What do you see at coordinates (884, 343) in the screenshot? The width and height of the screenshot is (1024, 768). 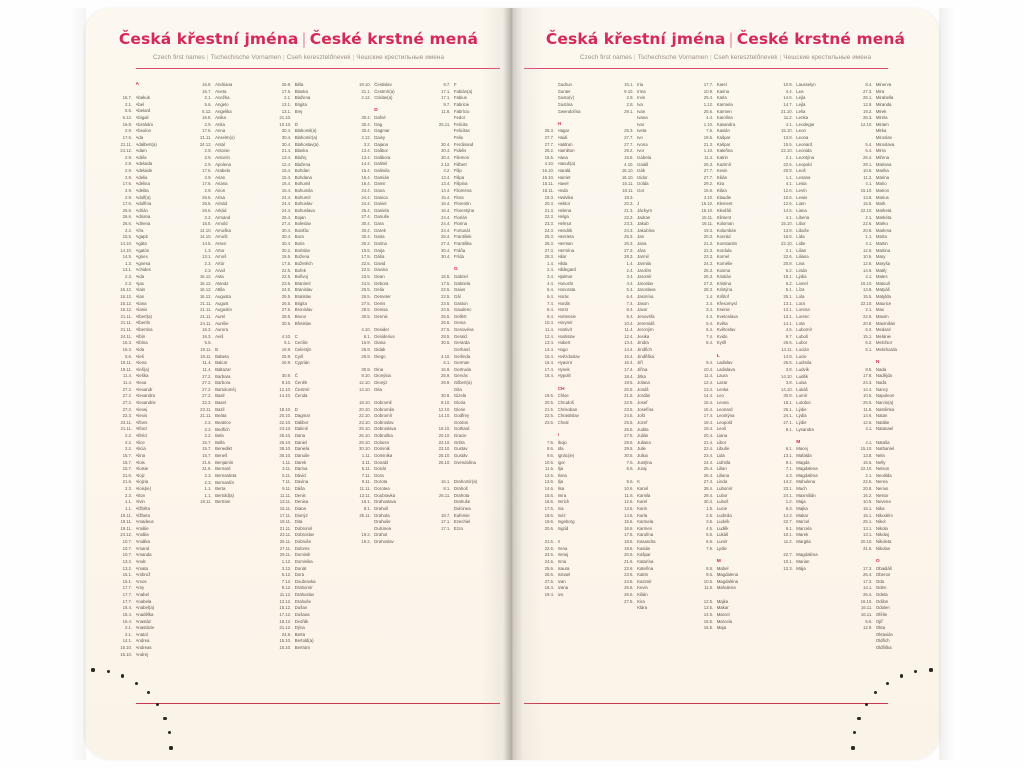 I see `name-label: Melchior` at bounding box center [884, 343].